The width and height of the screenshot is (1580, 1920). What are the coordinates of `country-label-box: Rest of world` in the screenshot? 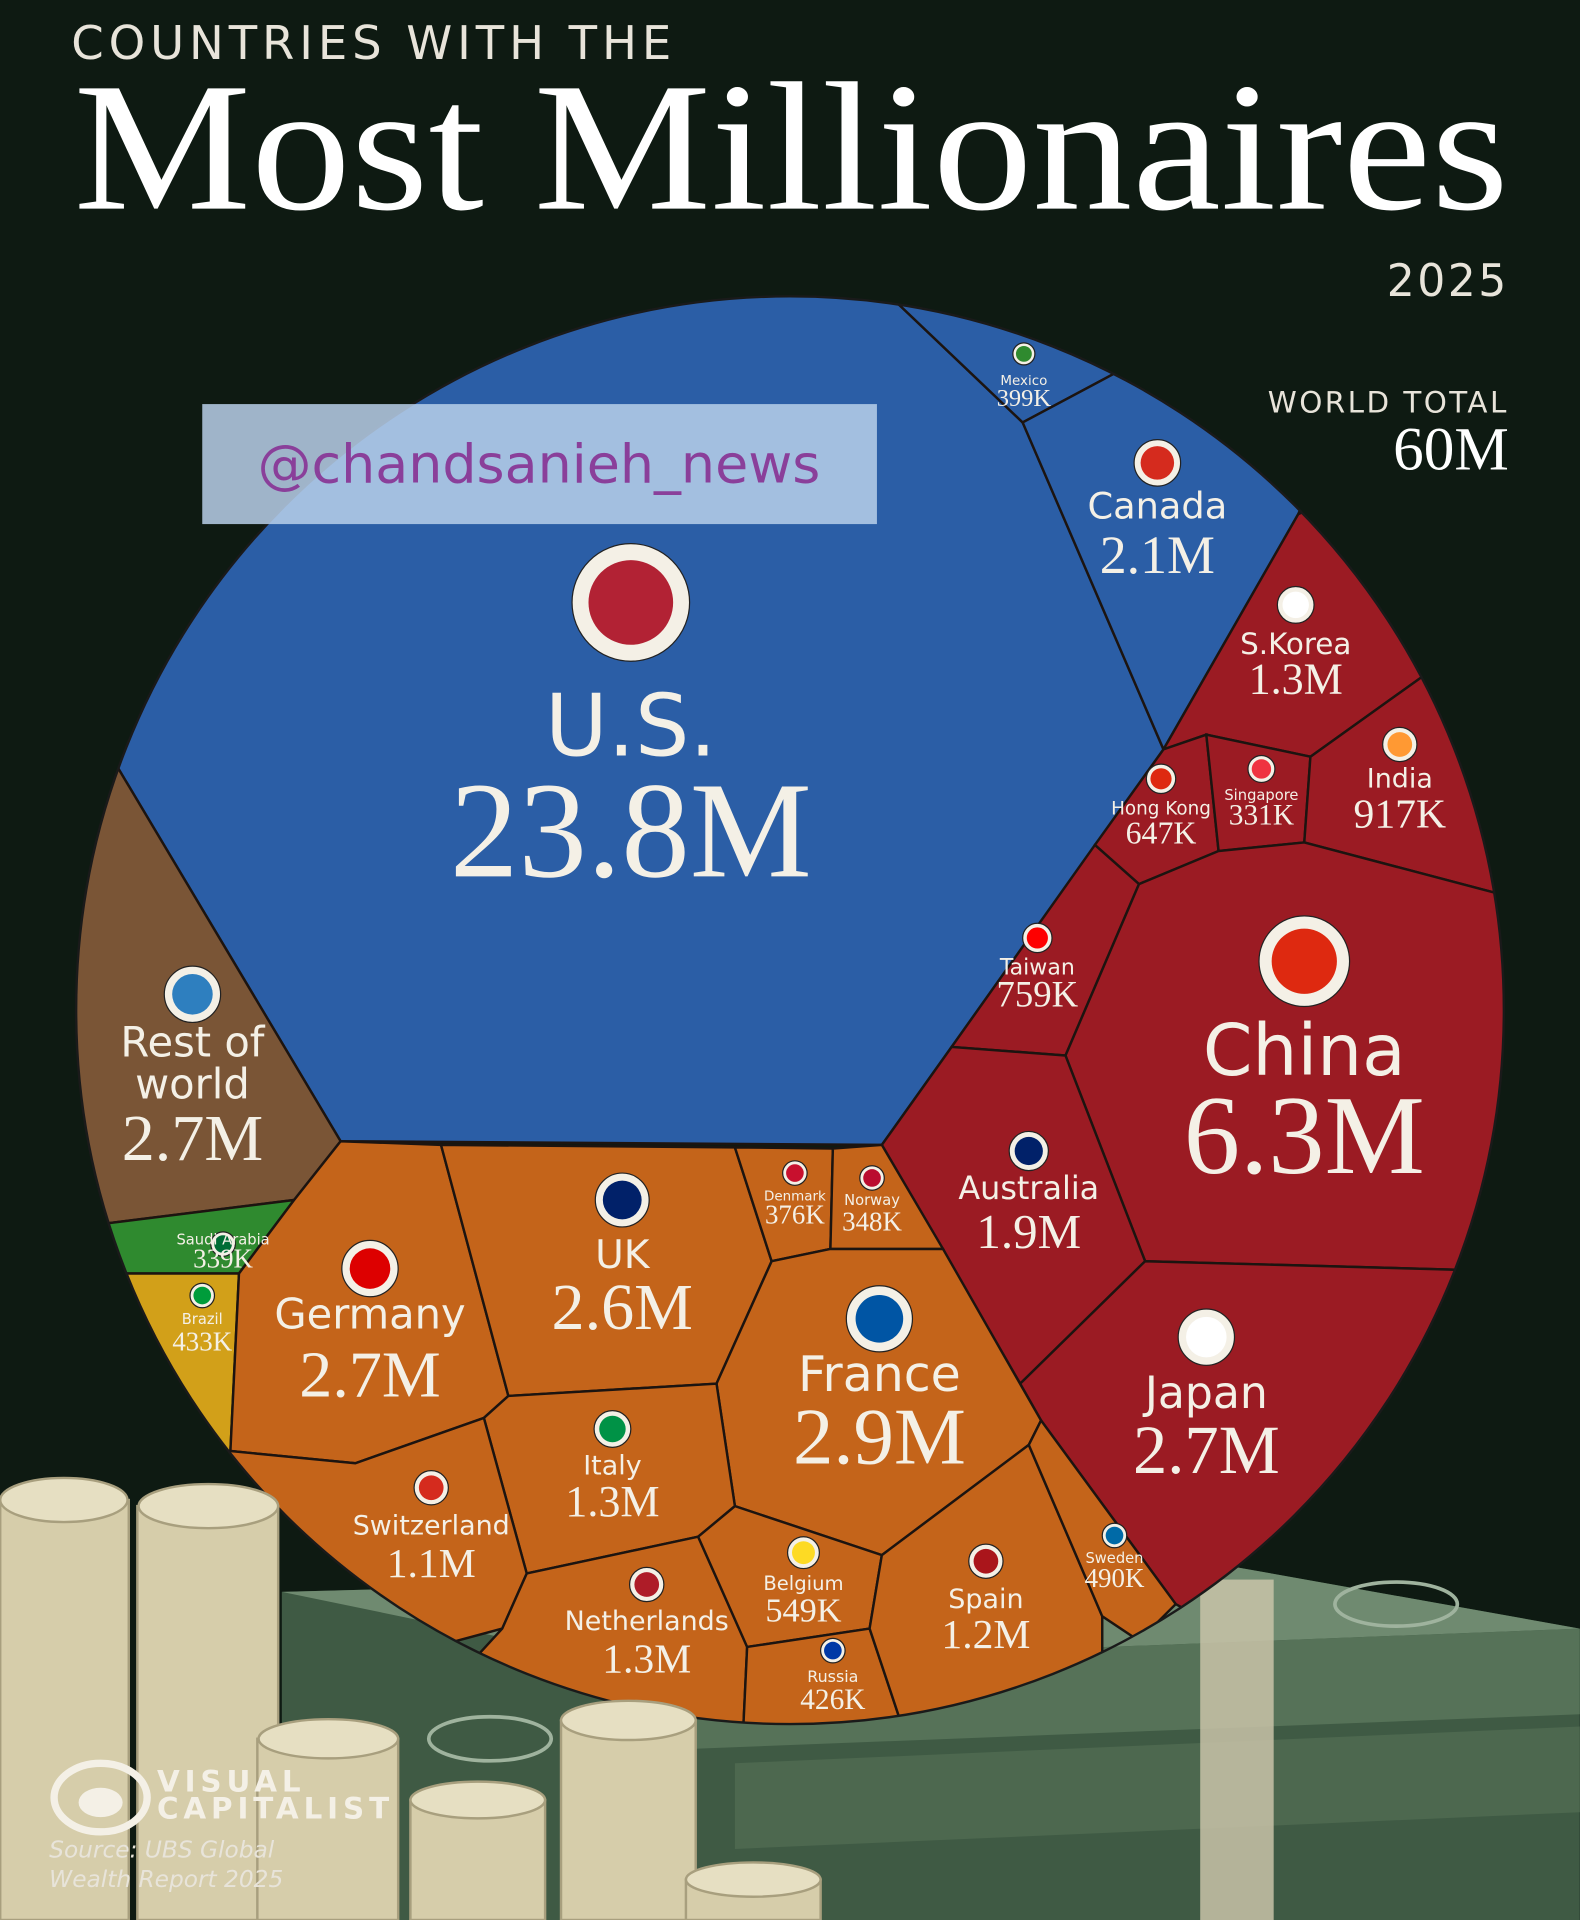 It's located at (192, 1066).